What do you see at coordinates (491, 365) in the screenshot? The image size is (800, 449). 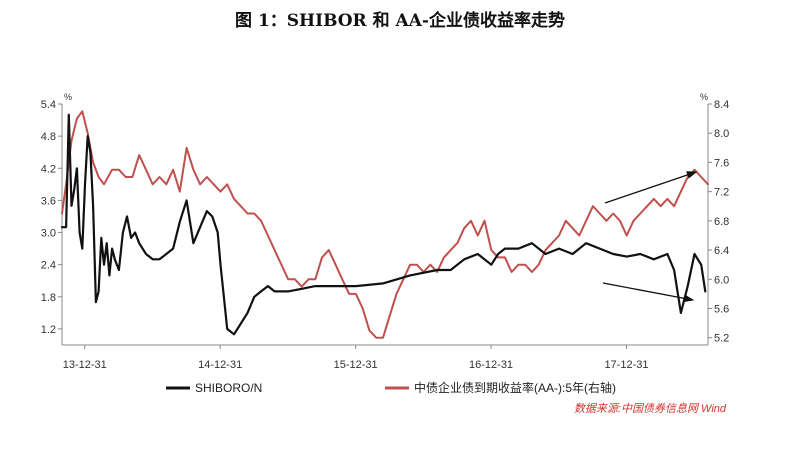 I see `x-tick-label-3: 16-12-31` at bounding box center [491, 365].